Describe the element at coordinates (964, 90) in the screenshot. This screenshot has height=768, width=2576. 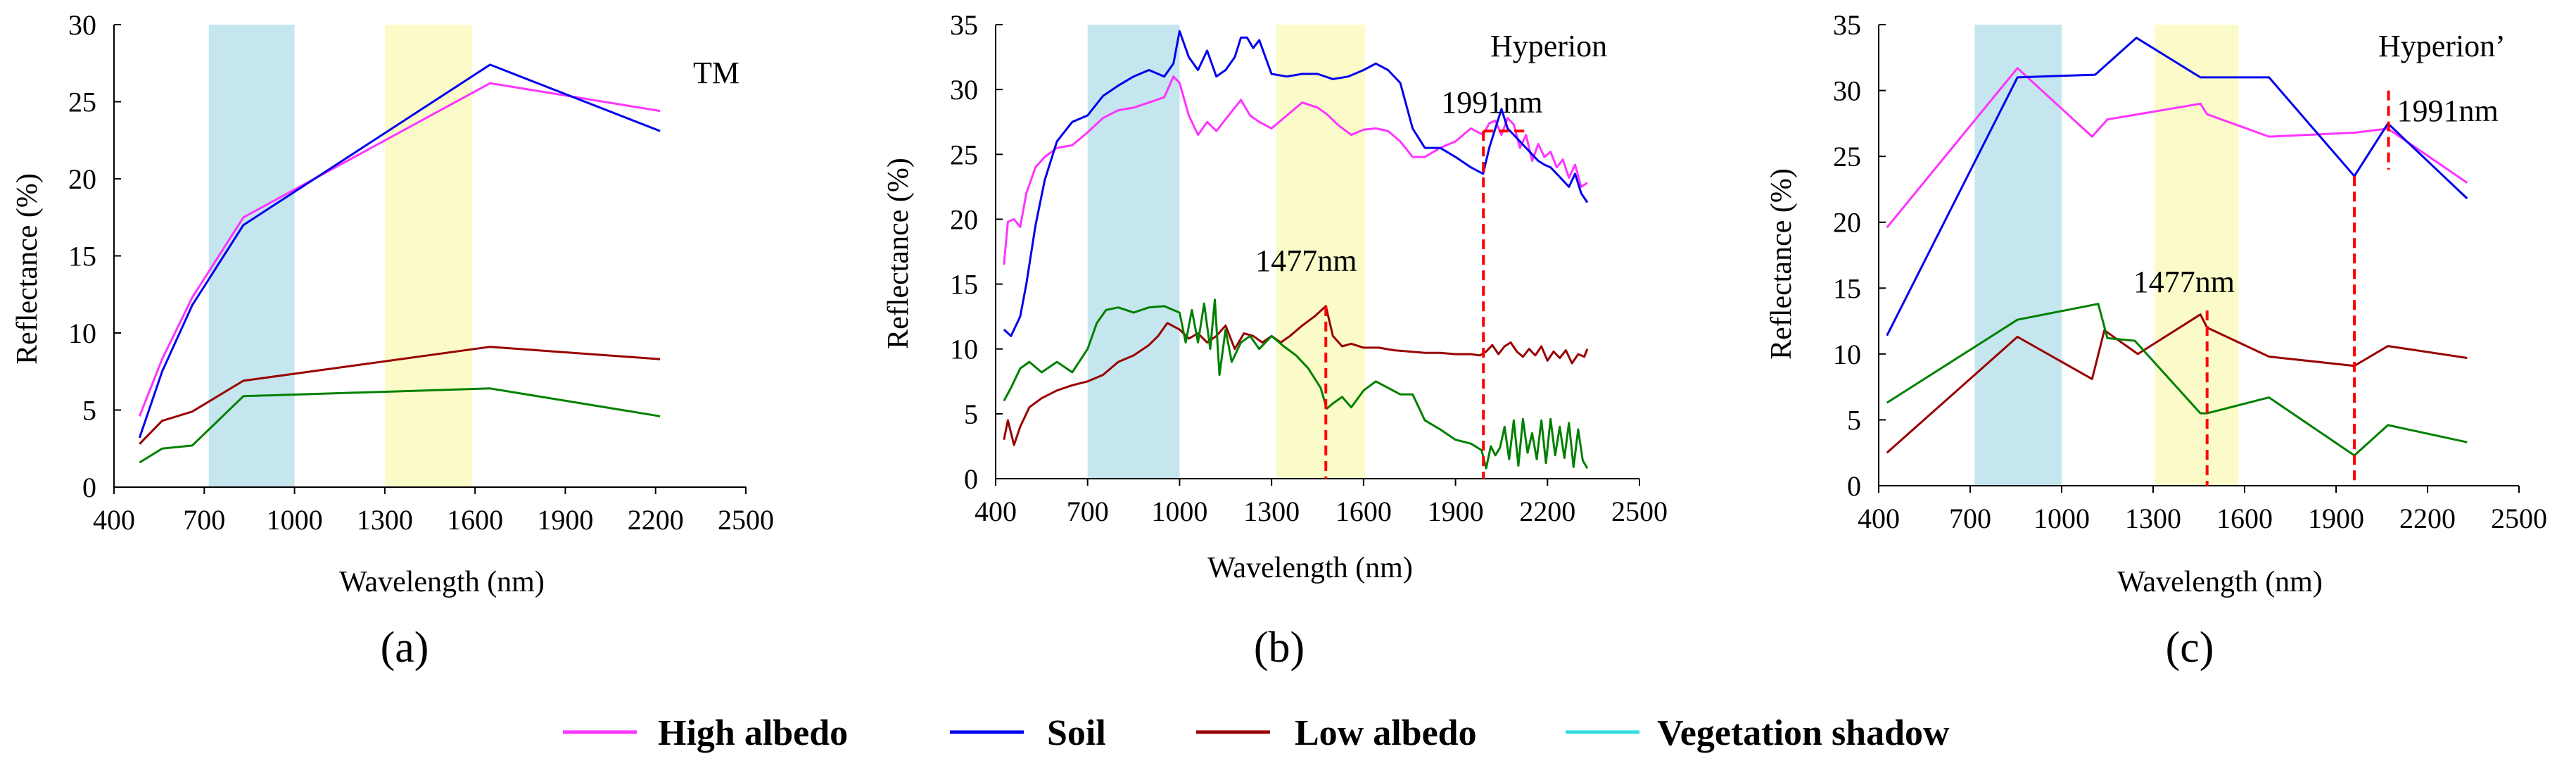
I see `ytick-label-b: 30` at that location.